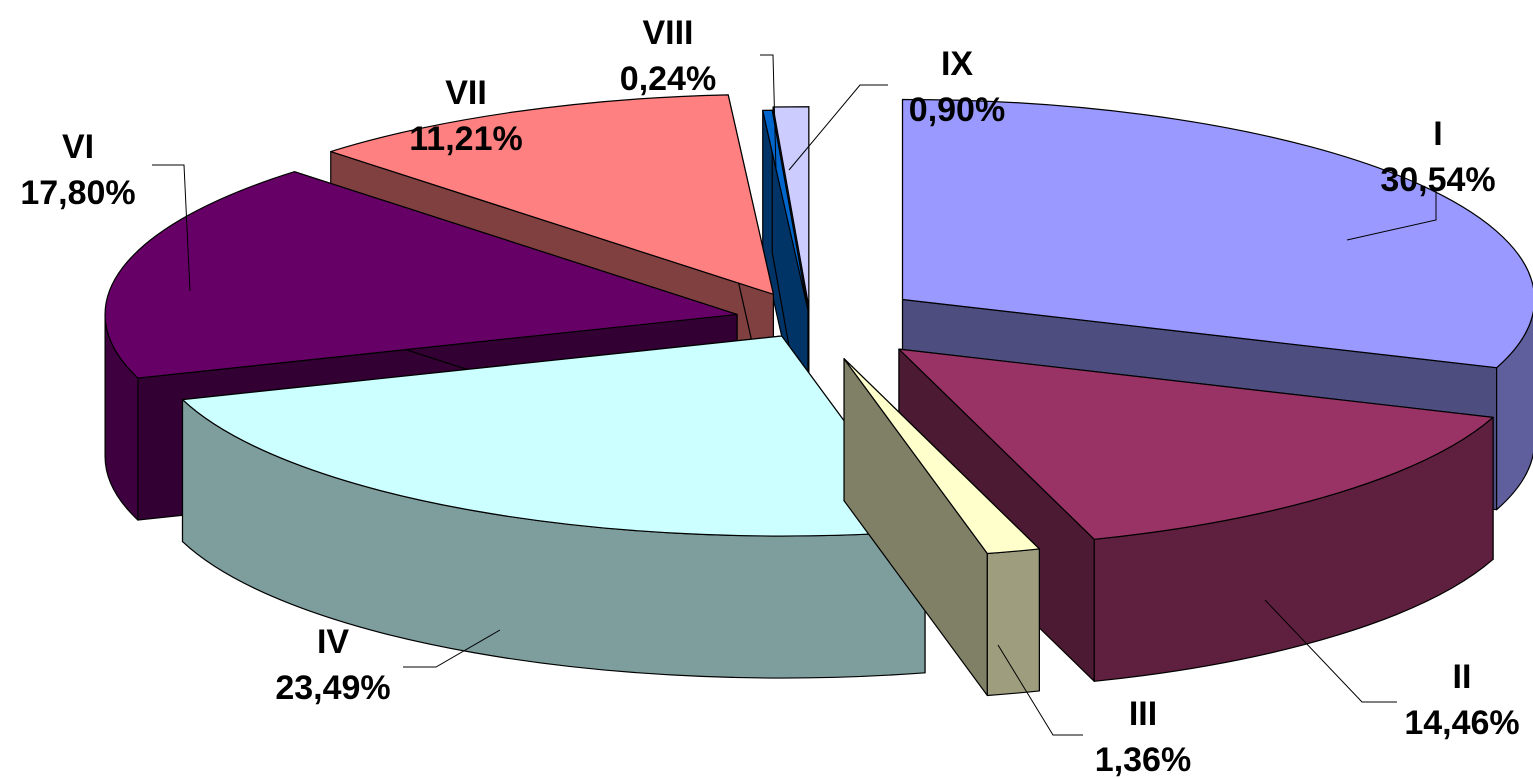  What do you see at coordinates (957, 64) in the screenshot?
I see `slice-name-IX: IX` at bounding box center [957, 64].